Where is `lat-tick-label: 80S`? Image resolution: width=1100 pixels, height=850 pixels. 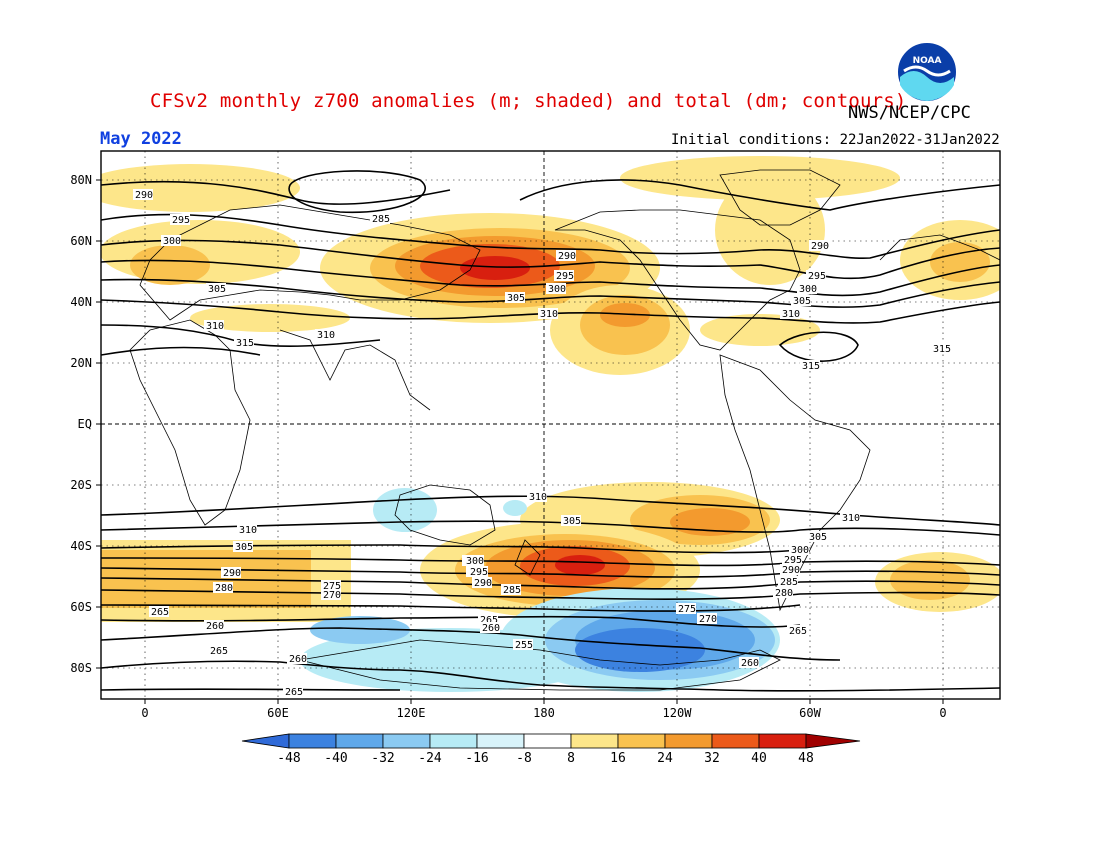
lat-tick-label: 80S is located at coordinates (81, 668).